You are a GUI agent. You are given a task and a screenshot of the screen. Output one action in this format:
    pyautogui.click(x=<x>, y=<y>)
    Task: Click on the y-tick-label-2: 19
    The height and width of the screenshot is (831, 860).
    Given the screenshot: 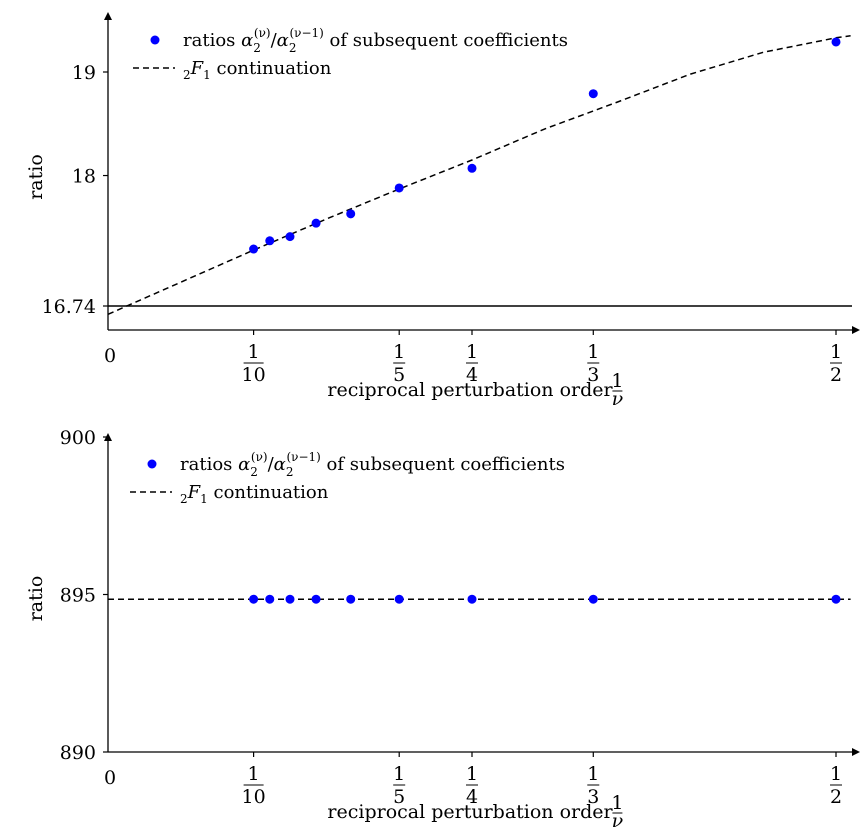 What is the action you would take?
    pyautogui.click(x=84, y=73)
    